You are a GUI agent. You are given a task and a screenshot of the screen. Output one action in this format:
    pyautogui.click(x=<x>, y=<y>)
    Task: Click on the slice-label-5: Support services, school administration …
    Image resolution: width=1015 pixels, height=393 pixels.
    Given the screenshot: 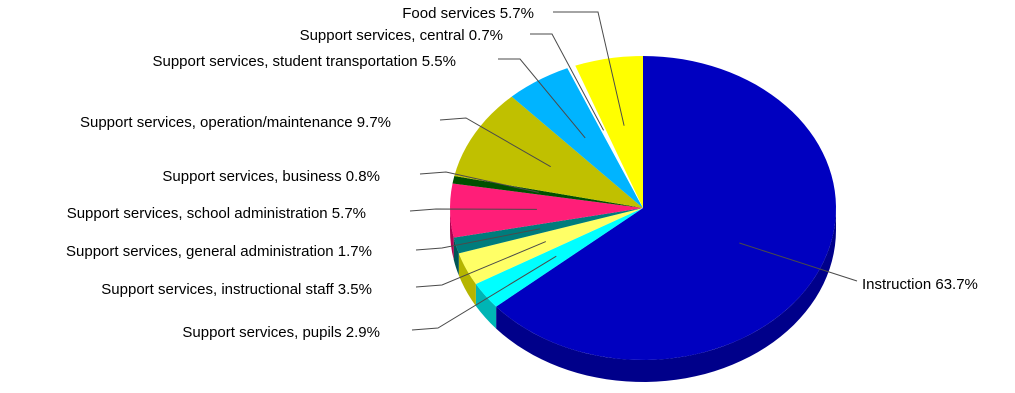 What is the action you would take?
    pyautogui.click(x=216, y=213)
    